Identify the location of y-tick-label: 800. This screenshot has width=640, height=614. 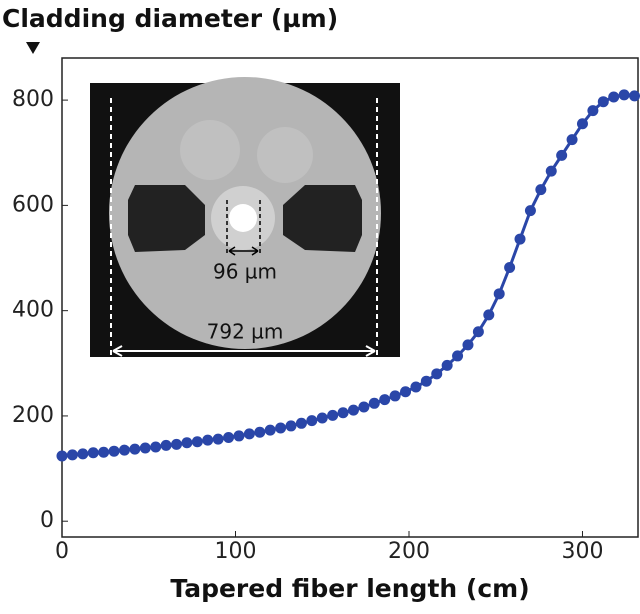
(33, 99).